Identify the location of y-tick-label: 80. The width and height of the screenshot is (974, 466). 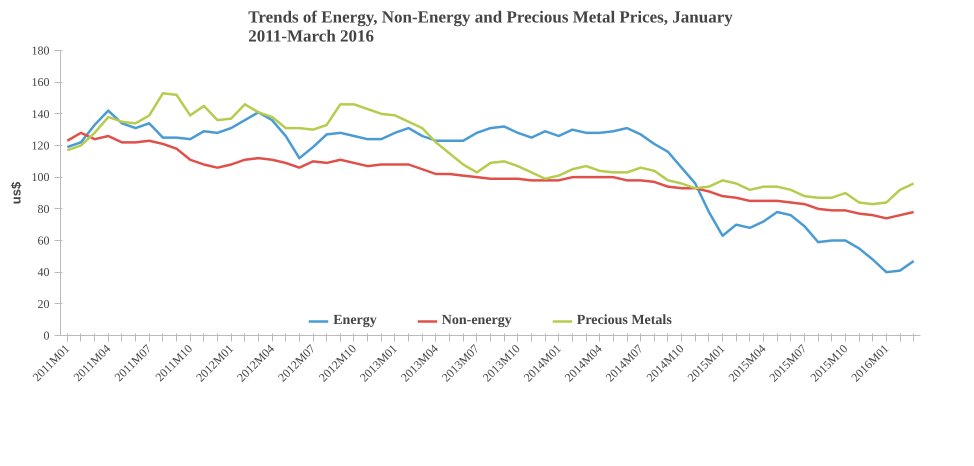
(44, 209).